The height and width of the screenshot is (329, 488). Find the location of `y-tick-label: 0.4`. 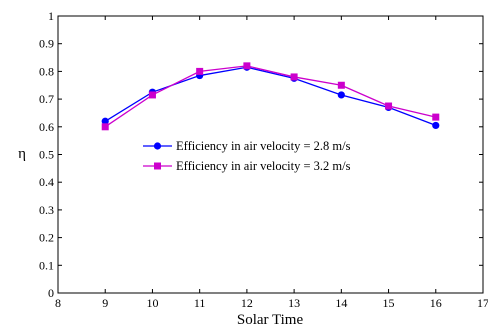

y-tick-label: 0.4 is located at coordinates (46, 182).